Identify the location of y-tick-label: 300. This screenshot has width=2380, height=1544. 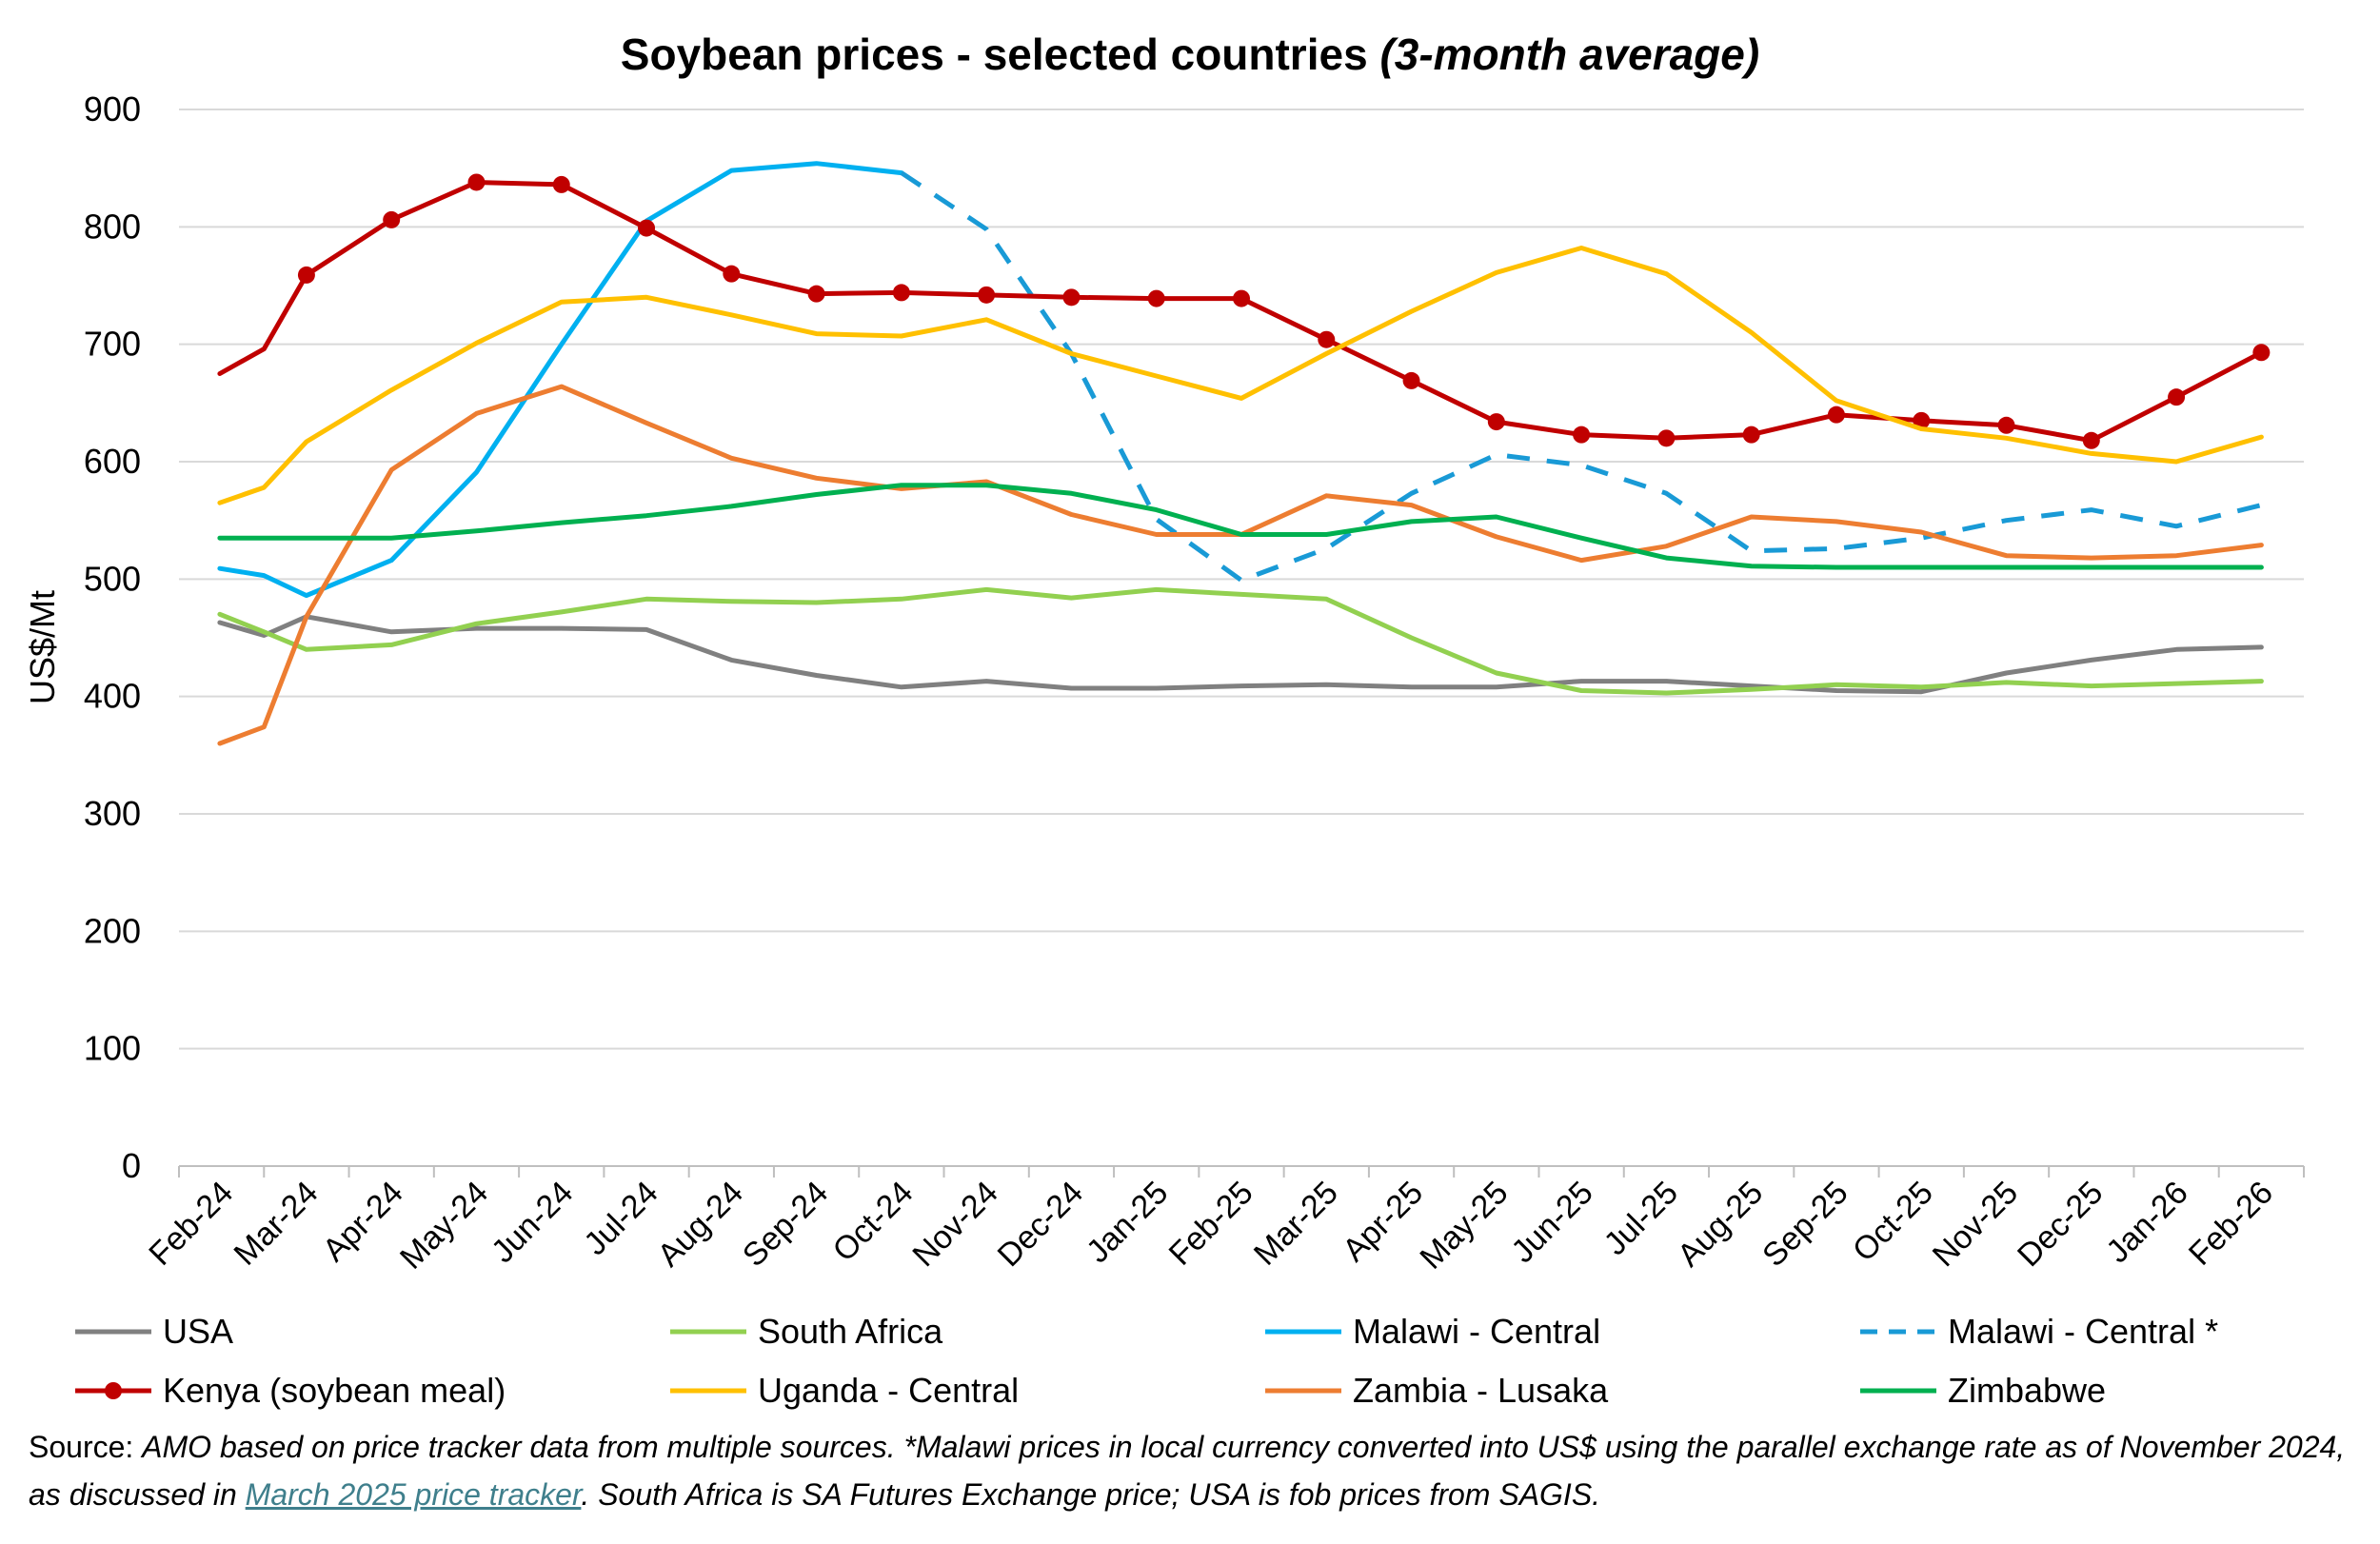
(112, 813).